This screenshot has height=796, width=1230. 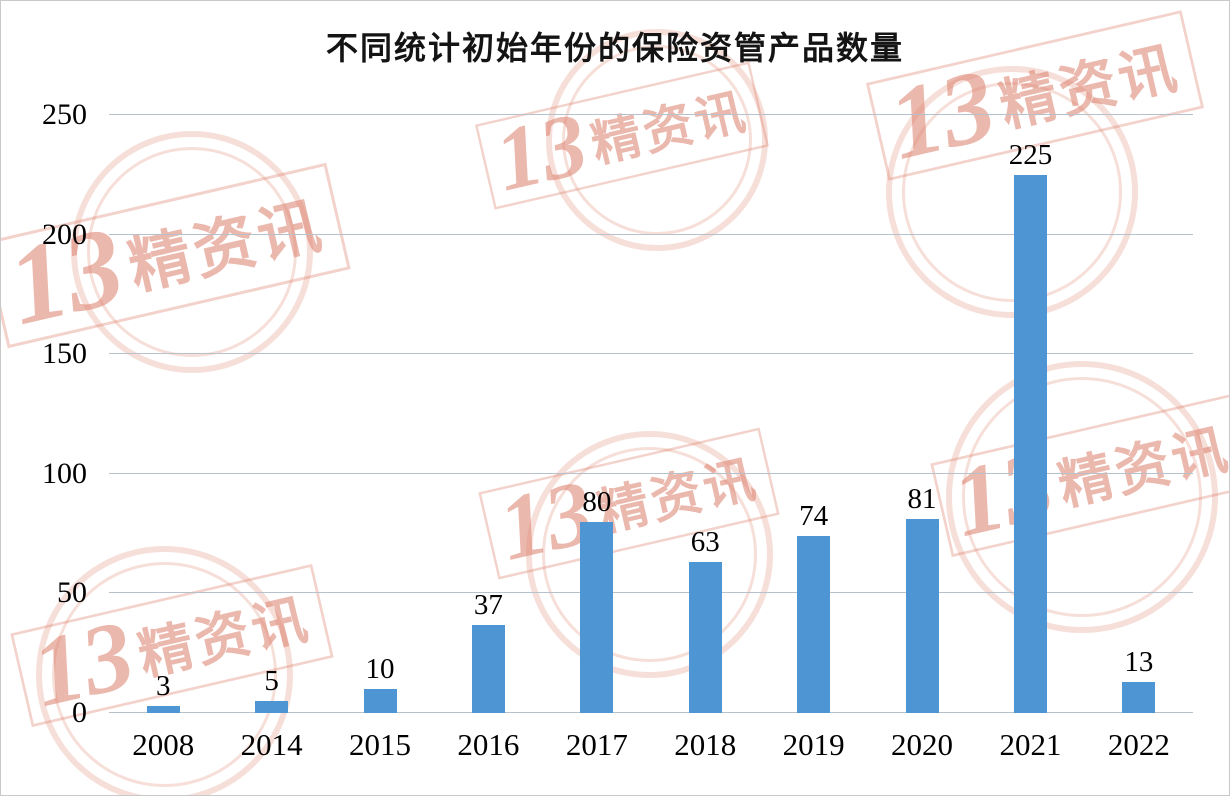 I want to click on bar-value-label: 81, so click(x=922, y=499).